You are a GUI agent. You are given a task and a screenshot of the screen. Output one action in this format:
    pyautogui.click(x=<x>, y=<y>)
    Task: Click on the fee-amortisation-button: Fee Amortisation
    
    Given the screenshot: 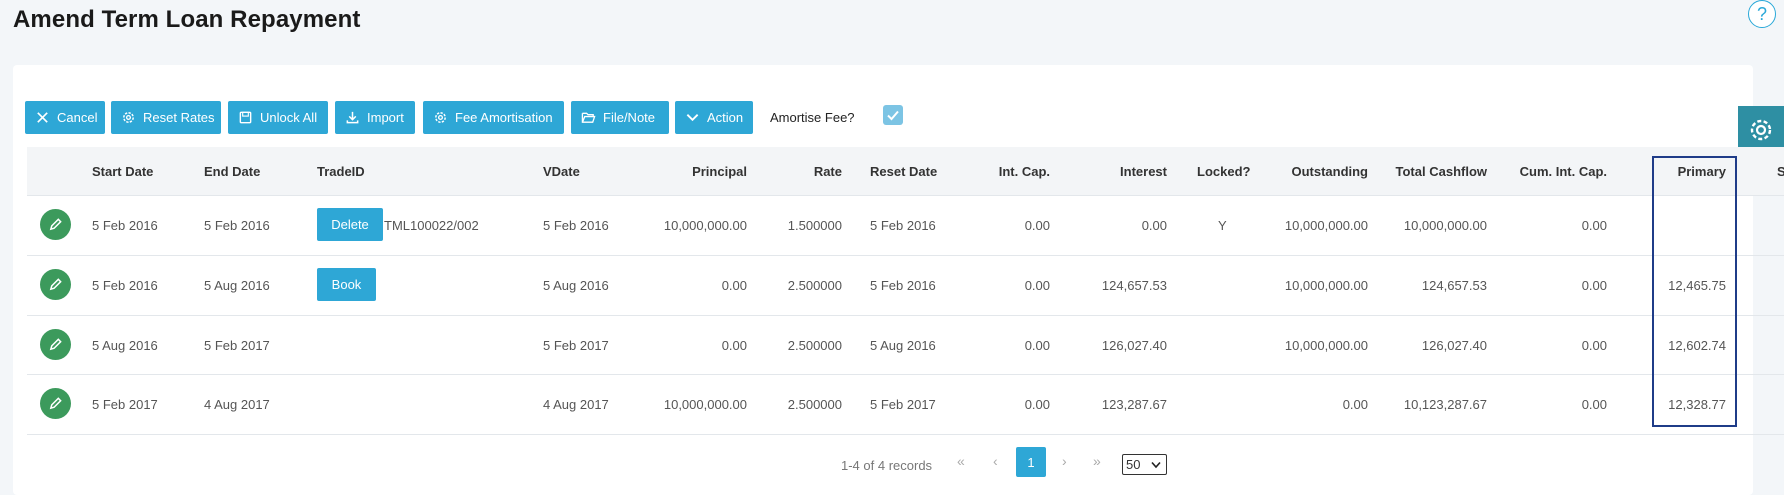 What is the action you would take?
    pyautogui.click(x=493, y=117)
    